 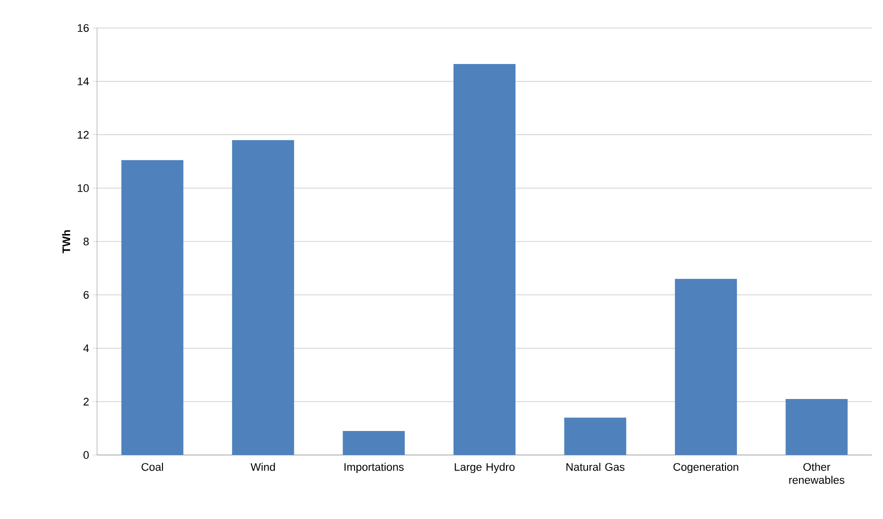 What do you see at coordinates (484, 468) in the screenshot?
I see `x-tick-label: Large Hydro` at bounding box center [484, 468].